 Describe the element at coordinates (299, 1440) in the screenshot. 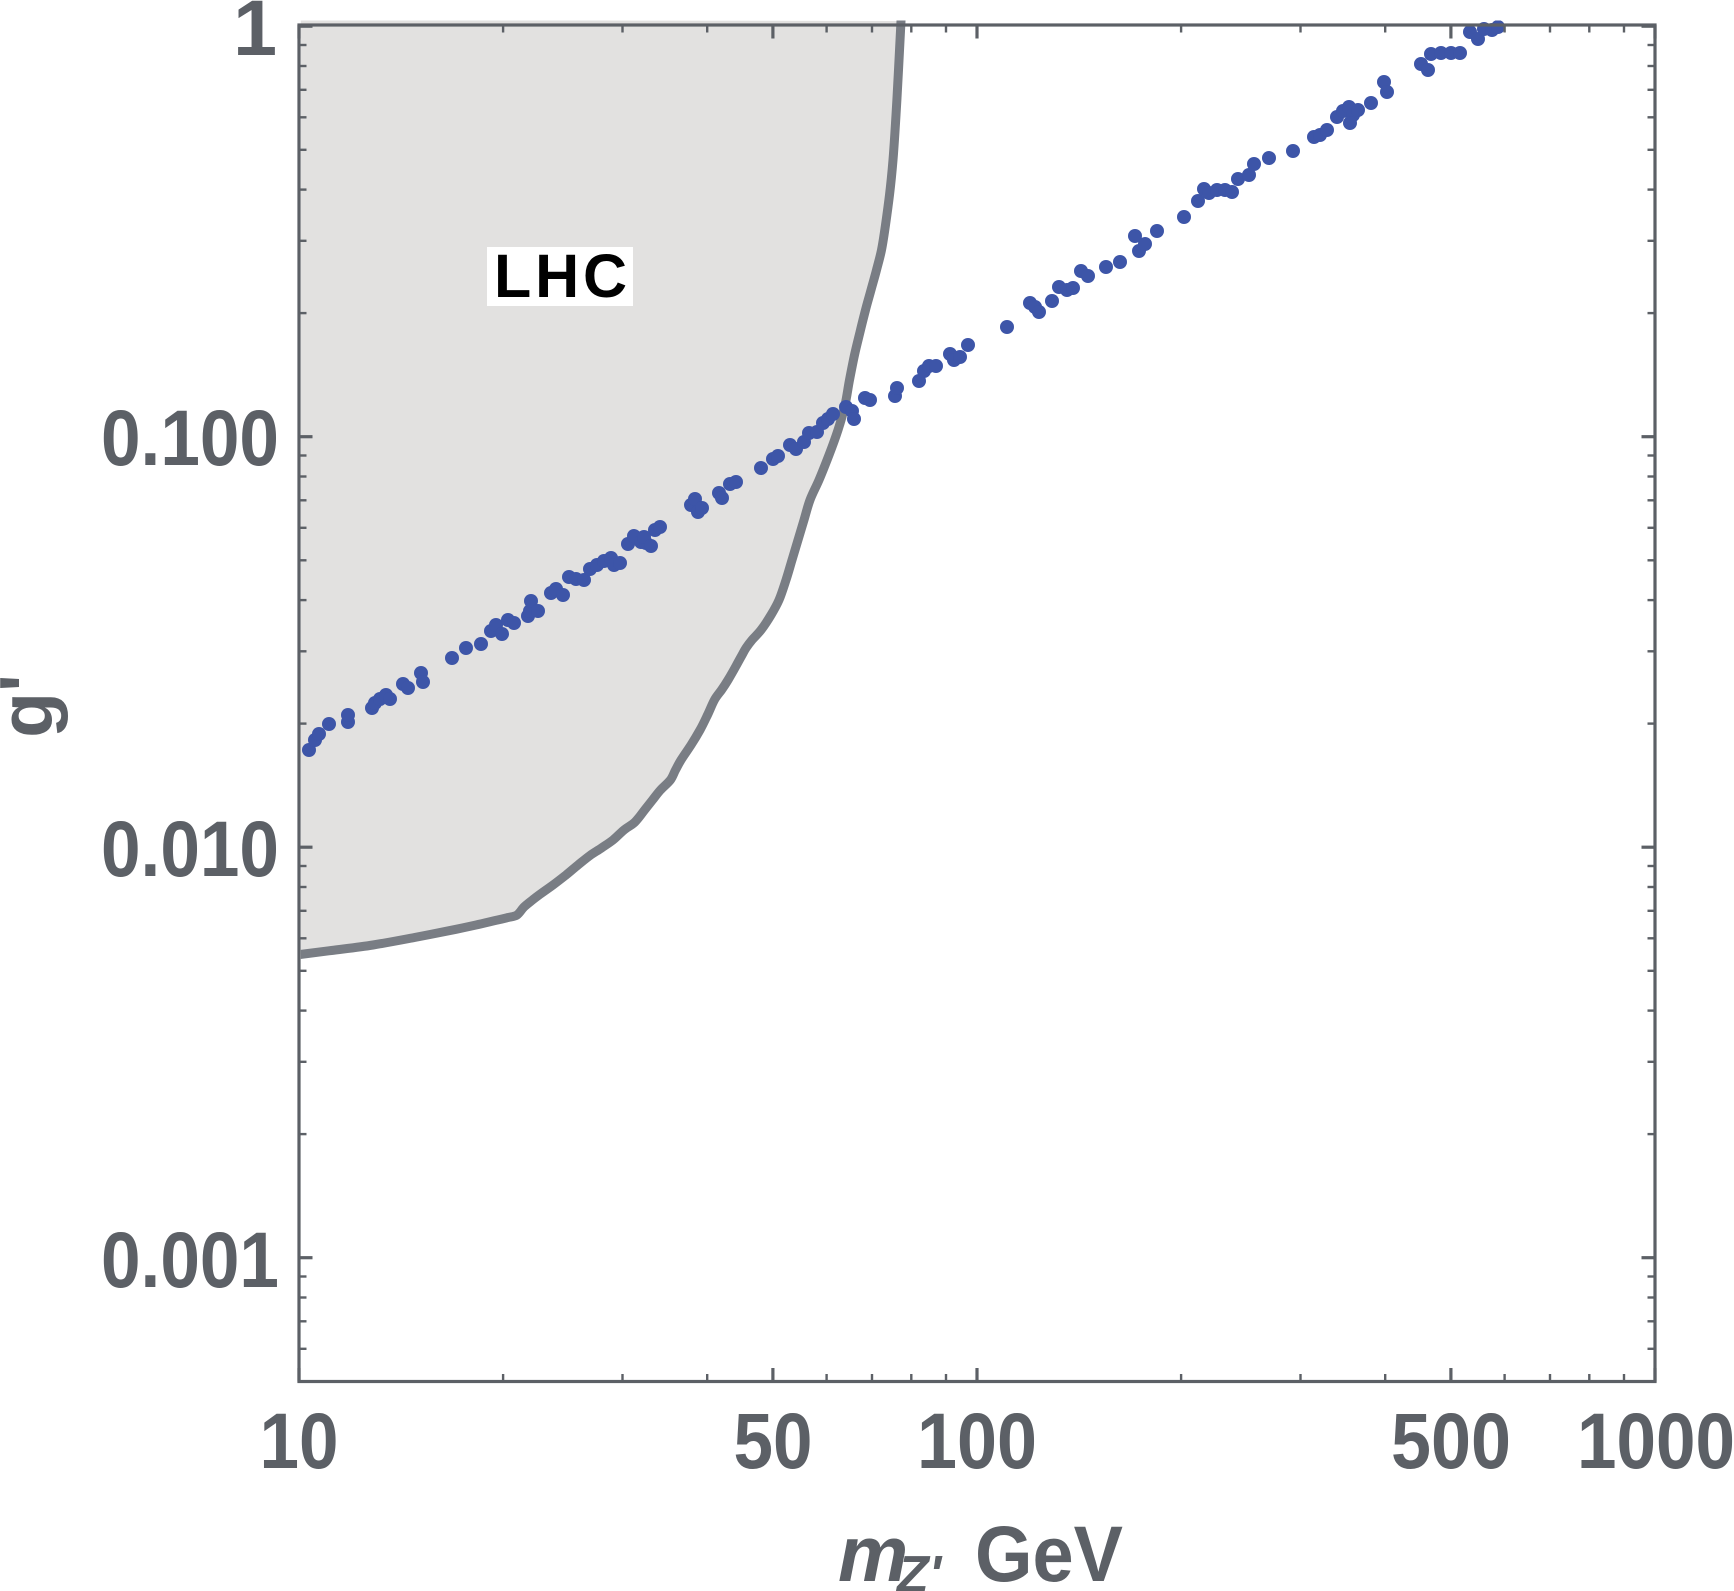

I see `svg-text: 10` at that location.